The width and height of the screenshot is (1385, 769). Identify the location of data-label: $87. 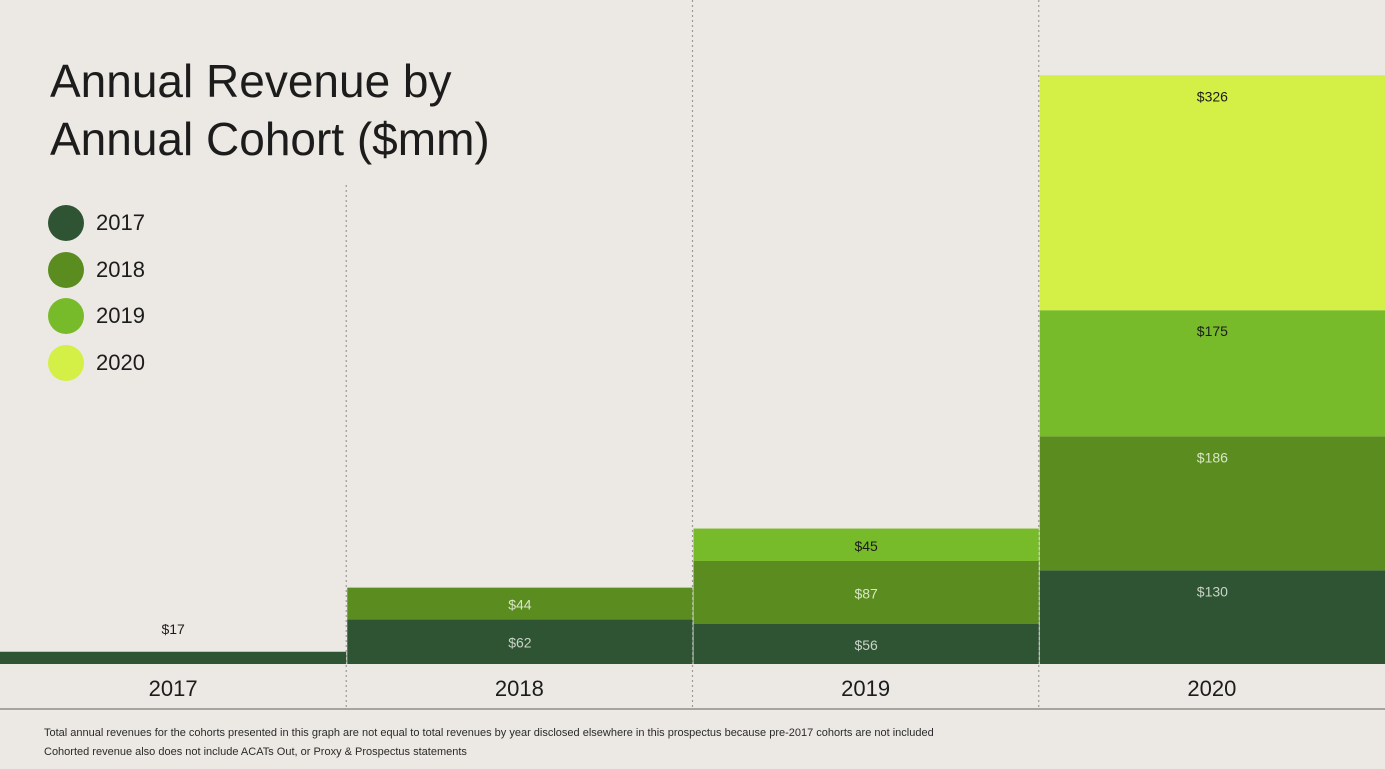
(866, 593).